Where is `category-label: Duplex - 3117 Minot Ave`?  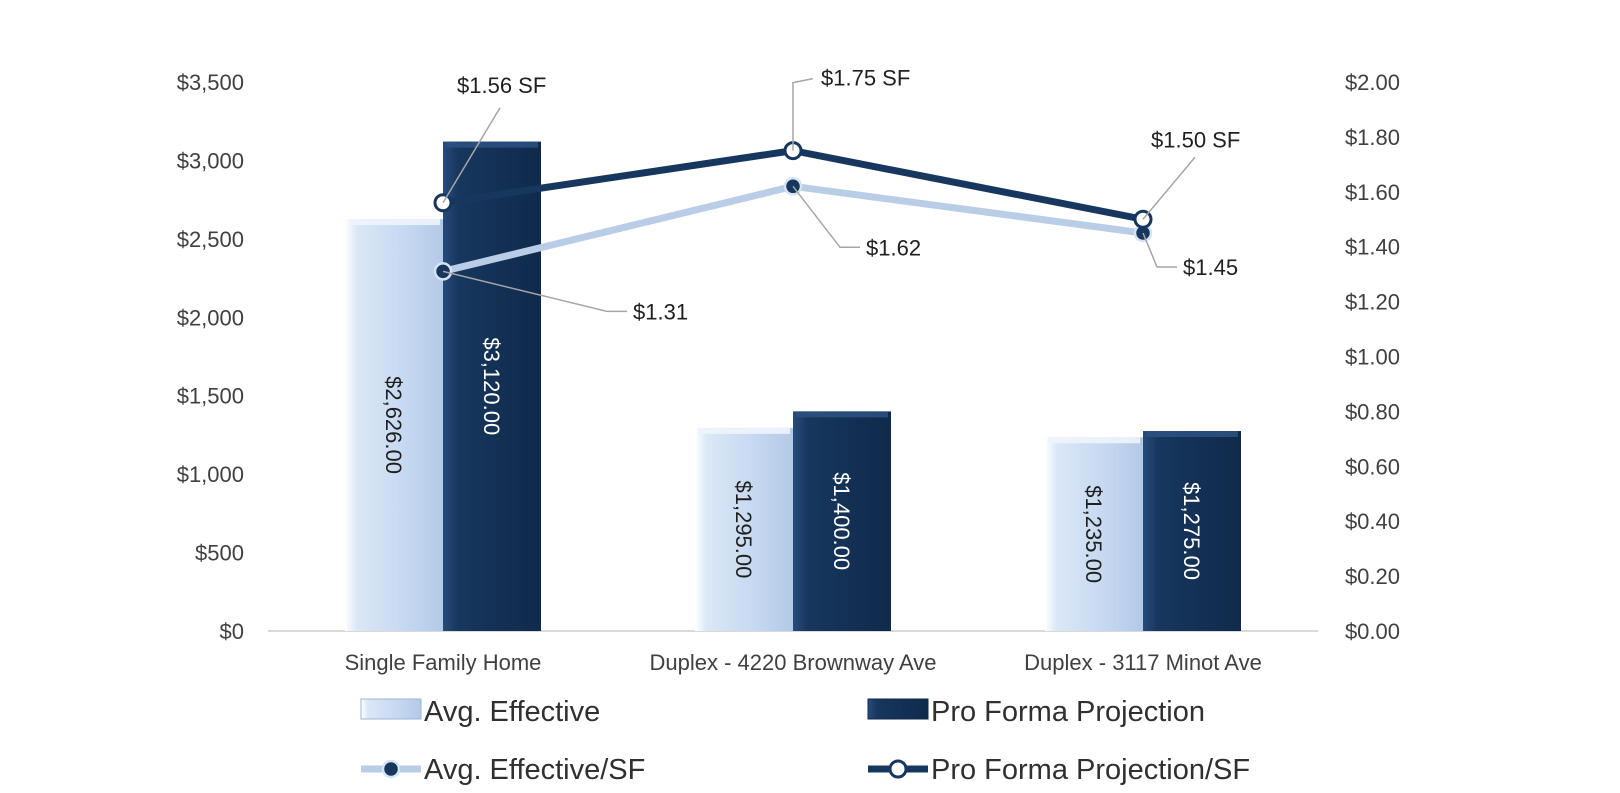 category-label: Duplex - 3117 Minot Ave is located at coordinates (1143, 662).